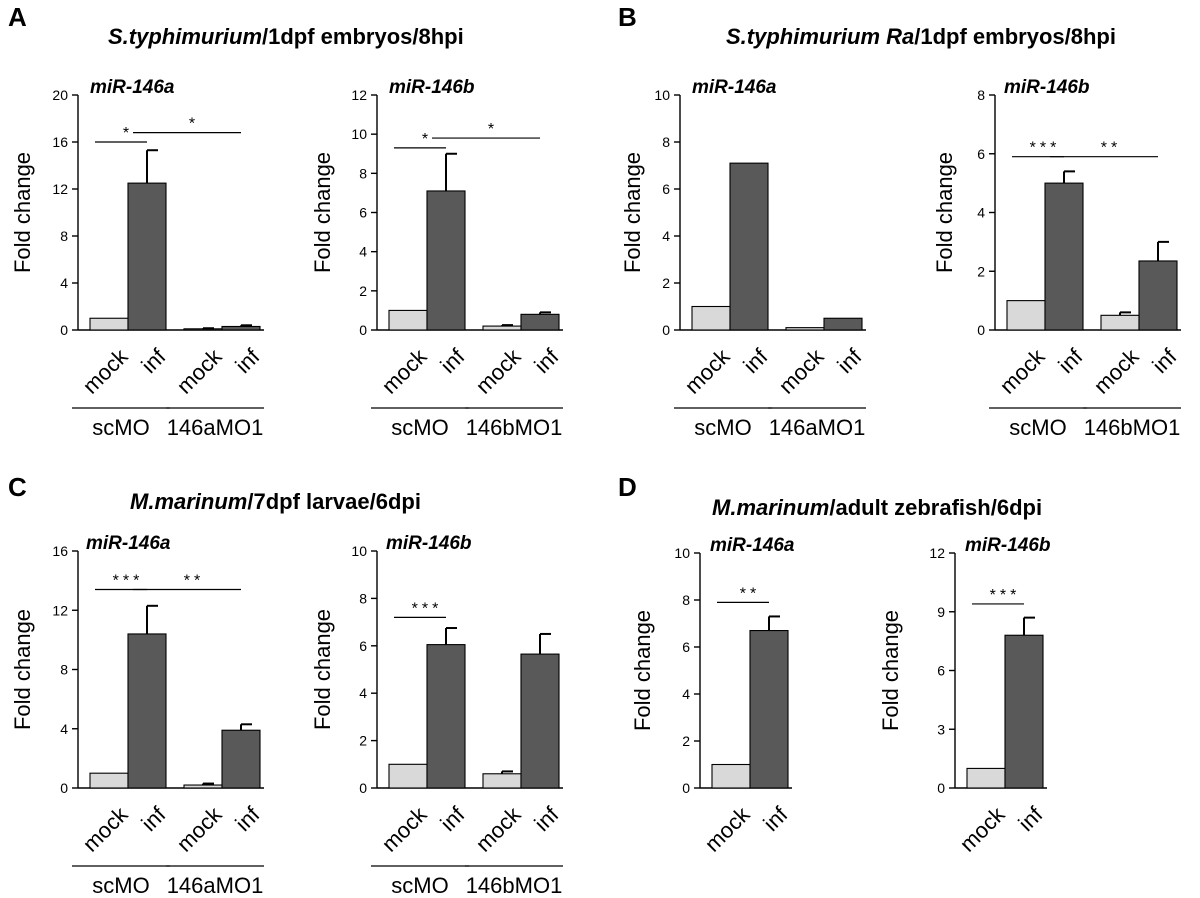 The height and width of the screenshot is (898, 1200). What do you see at coordinates (627, 487) in the screenshot?
I see `panel-letter-d: D` at bounding box center [627, 487].